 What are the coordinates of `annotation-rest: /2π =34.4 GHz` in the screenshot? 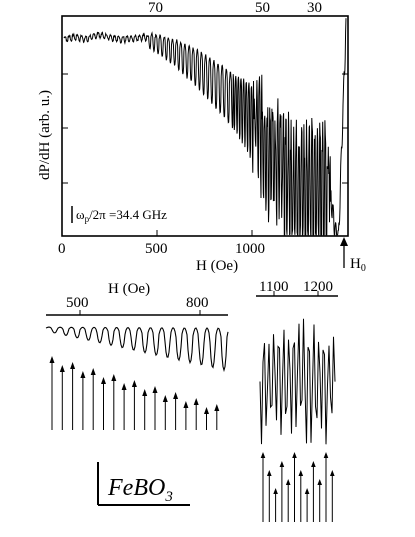 It's located at (128, 214).